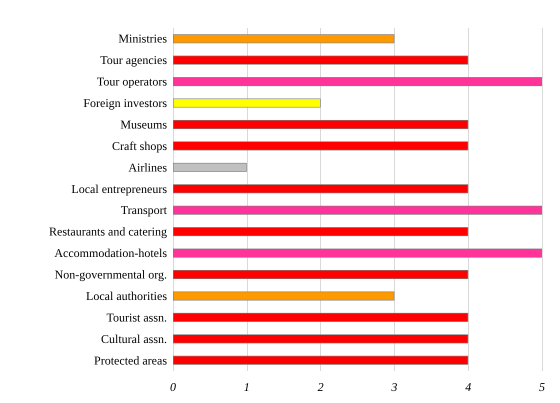 The image size is (560, 403). What do you see at coordinates (131, 360) in the screenshot?
I see `y-tick-label: Protected areas` at bounding box center [131, 360].